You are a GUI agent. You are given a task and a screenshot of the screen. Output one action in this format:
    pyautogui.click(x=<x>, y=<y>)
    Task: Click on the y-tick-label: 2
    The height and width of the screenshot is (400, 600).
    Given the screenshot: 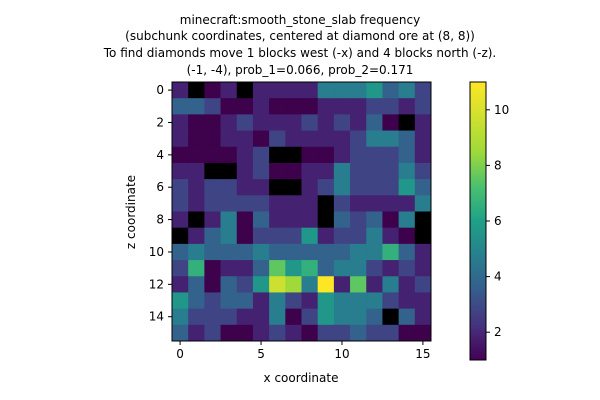 What is the action you would take?
    pyautogui.click(x=160, y=122)
    